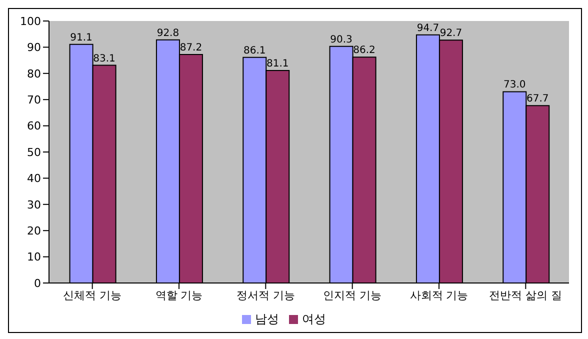 The image size is (588, 339). I want to click on data-label: 92.8, so click(168, 33).